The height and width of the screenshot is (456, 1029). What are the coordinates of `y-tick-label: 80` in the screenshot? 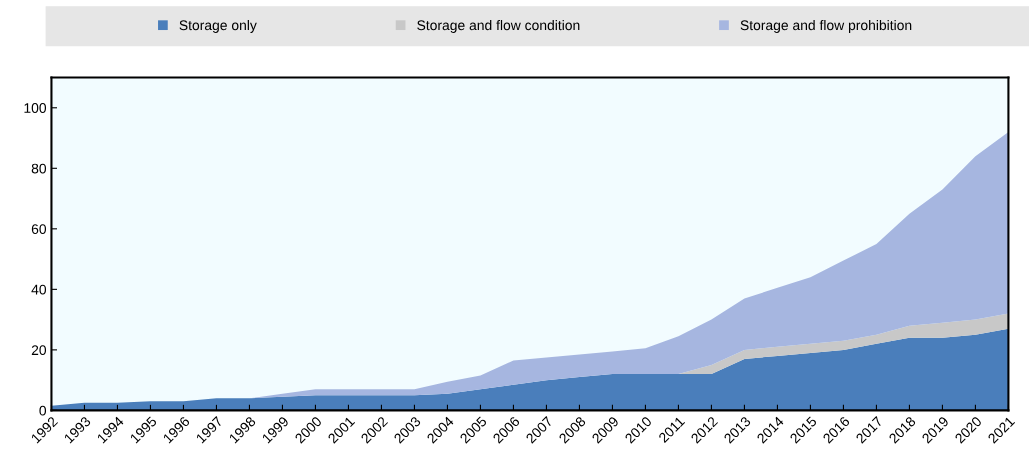 It's located at (39, 168).